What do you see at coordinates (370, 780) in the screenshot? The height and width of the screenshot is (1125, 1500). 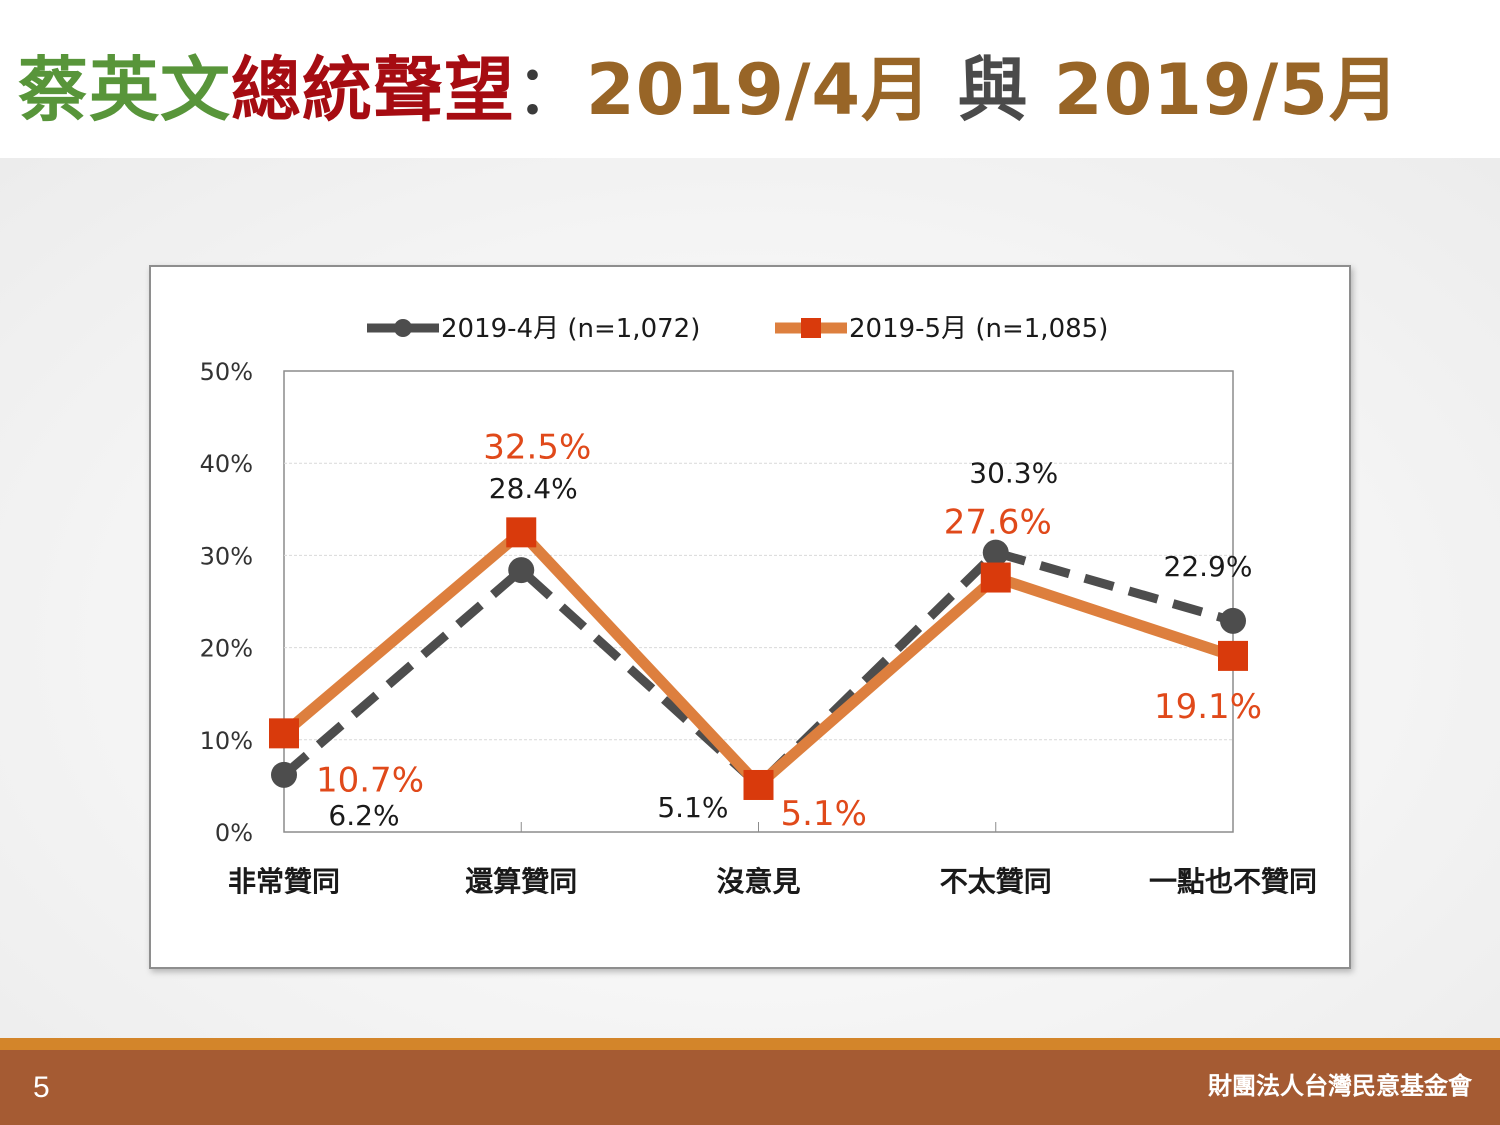 I see `data-label-2019-05: 10.7%` at bounding box center [370, 780].